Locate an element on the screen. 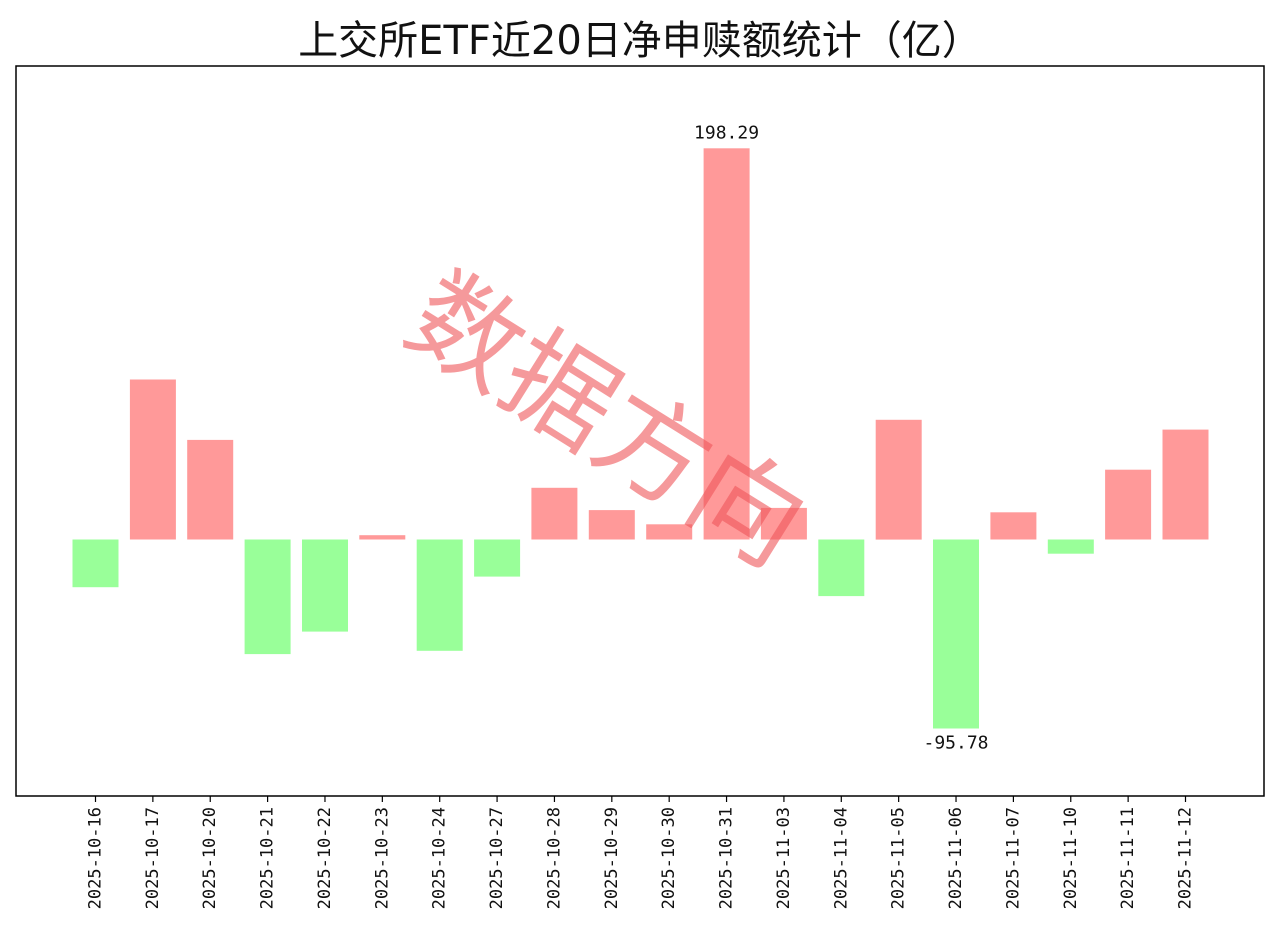 The height and width of the screenshot is (939, 1280). x-tick-label: 2025-11-11 is located at coordinates (1128, 858).